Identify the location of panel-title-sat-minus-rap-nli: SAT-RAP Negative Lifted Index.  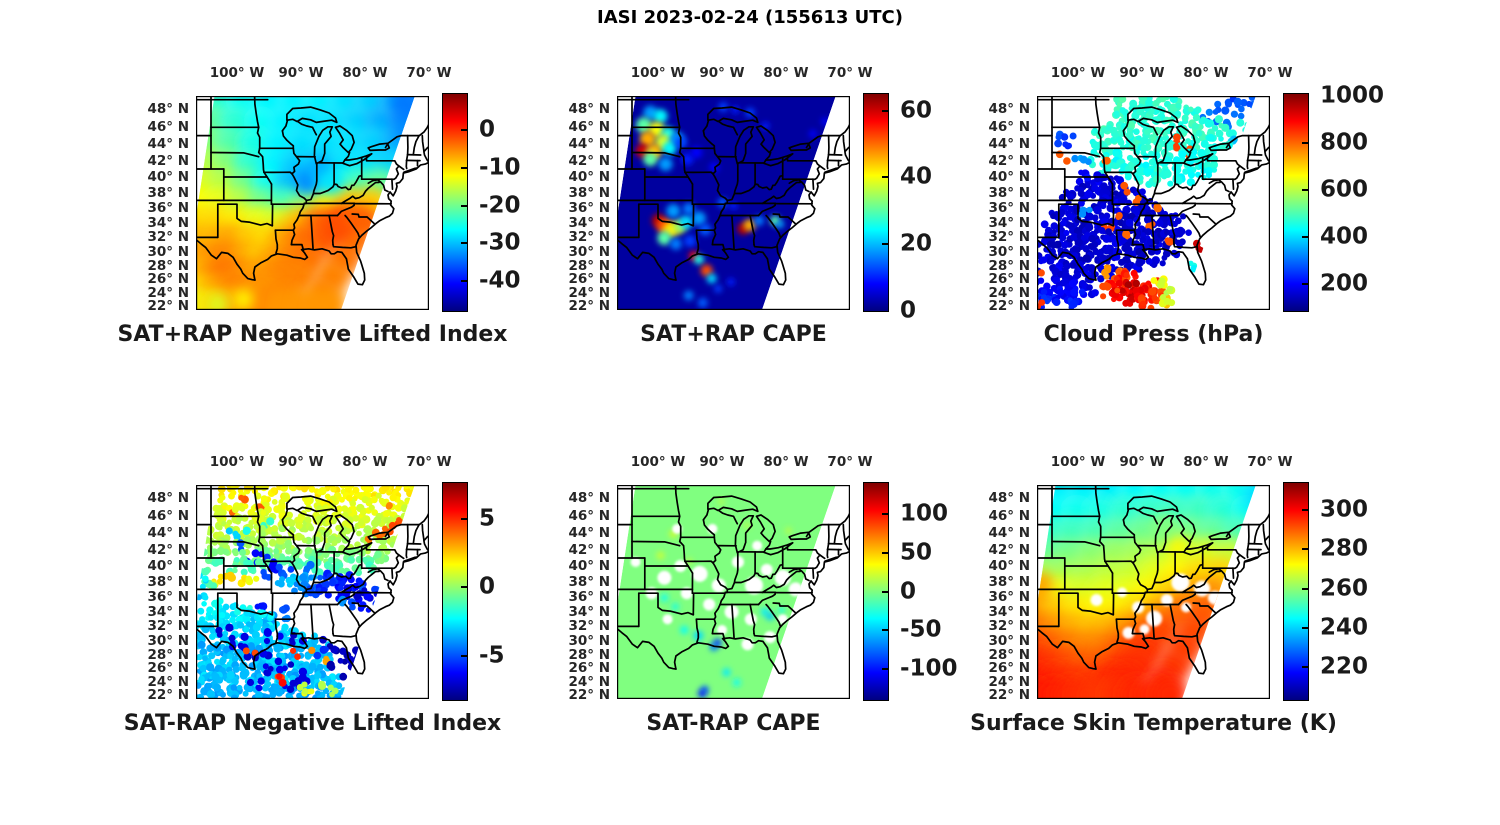
(312, 723).